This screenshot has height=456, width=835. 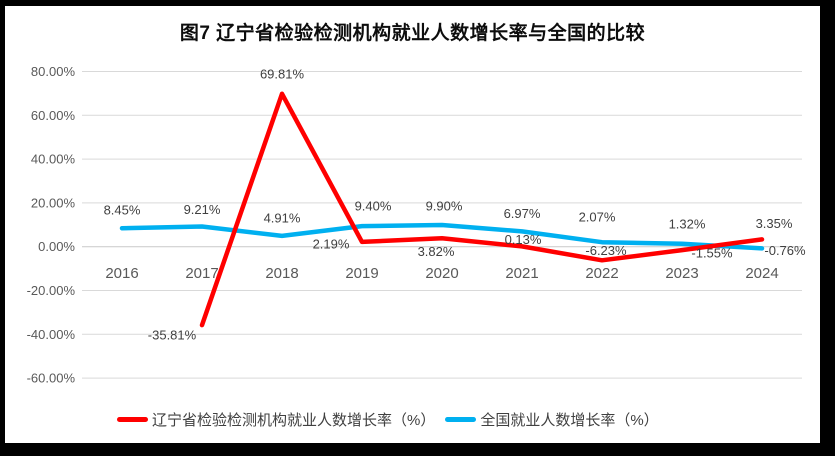 I want to click on y-axis-tick-label: -60.00%, so click(x=51, y=378).